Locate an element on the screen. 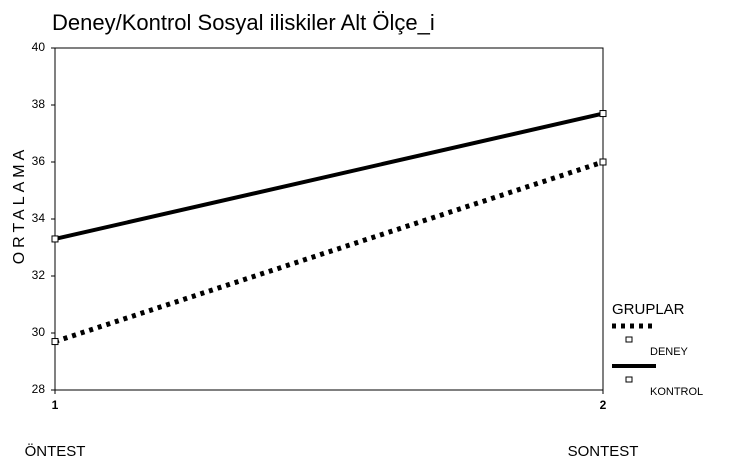  y-tick-label: 38 is located at coordinates (39, 104).